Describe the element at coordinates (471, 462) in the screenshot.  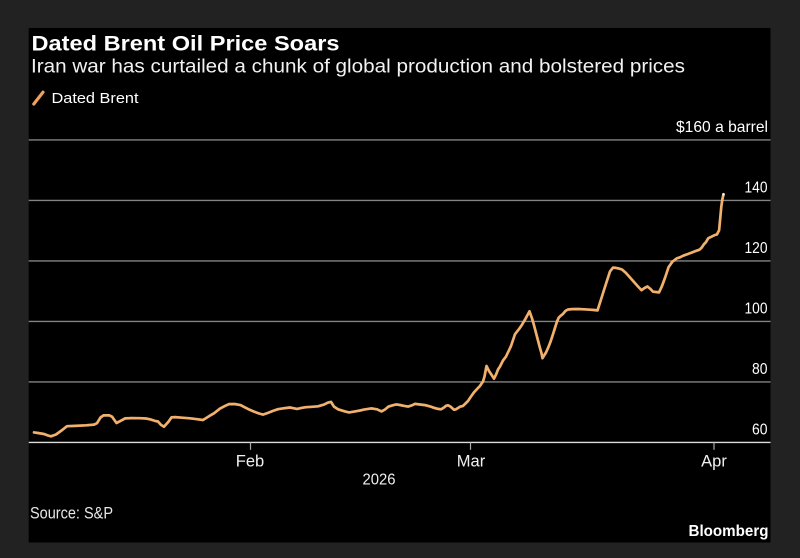
I see `svg-text: Mar` at that location.